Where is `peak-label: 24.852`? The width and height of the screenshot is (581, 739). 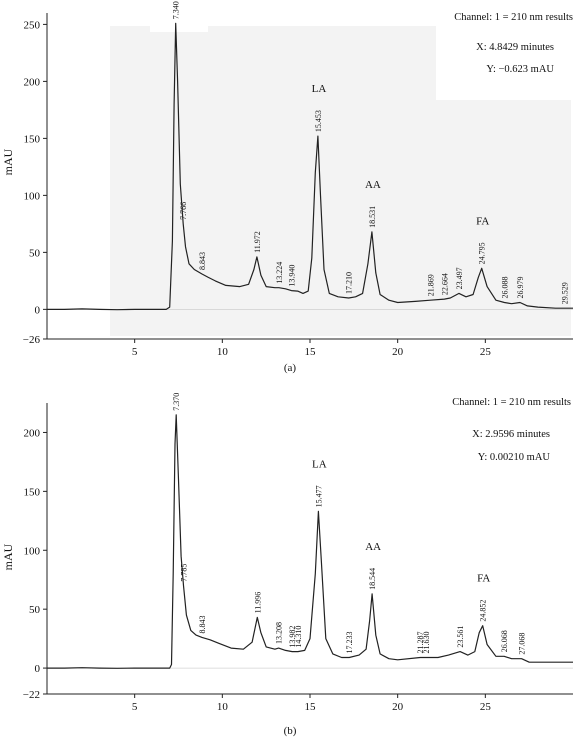 peak-label: 24.852 is located at coordinates (483, 611).